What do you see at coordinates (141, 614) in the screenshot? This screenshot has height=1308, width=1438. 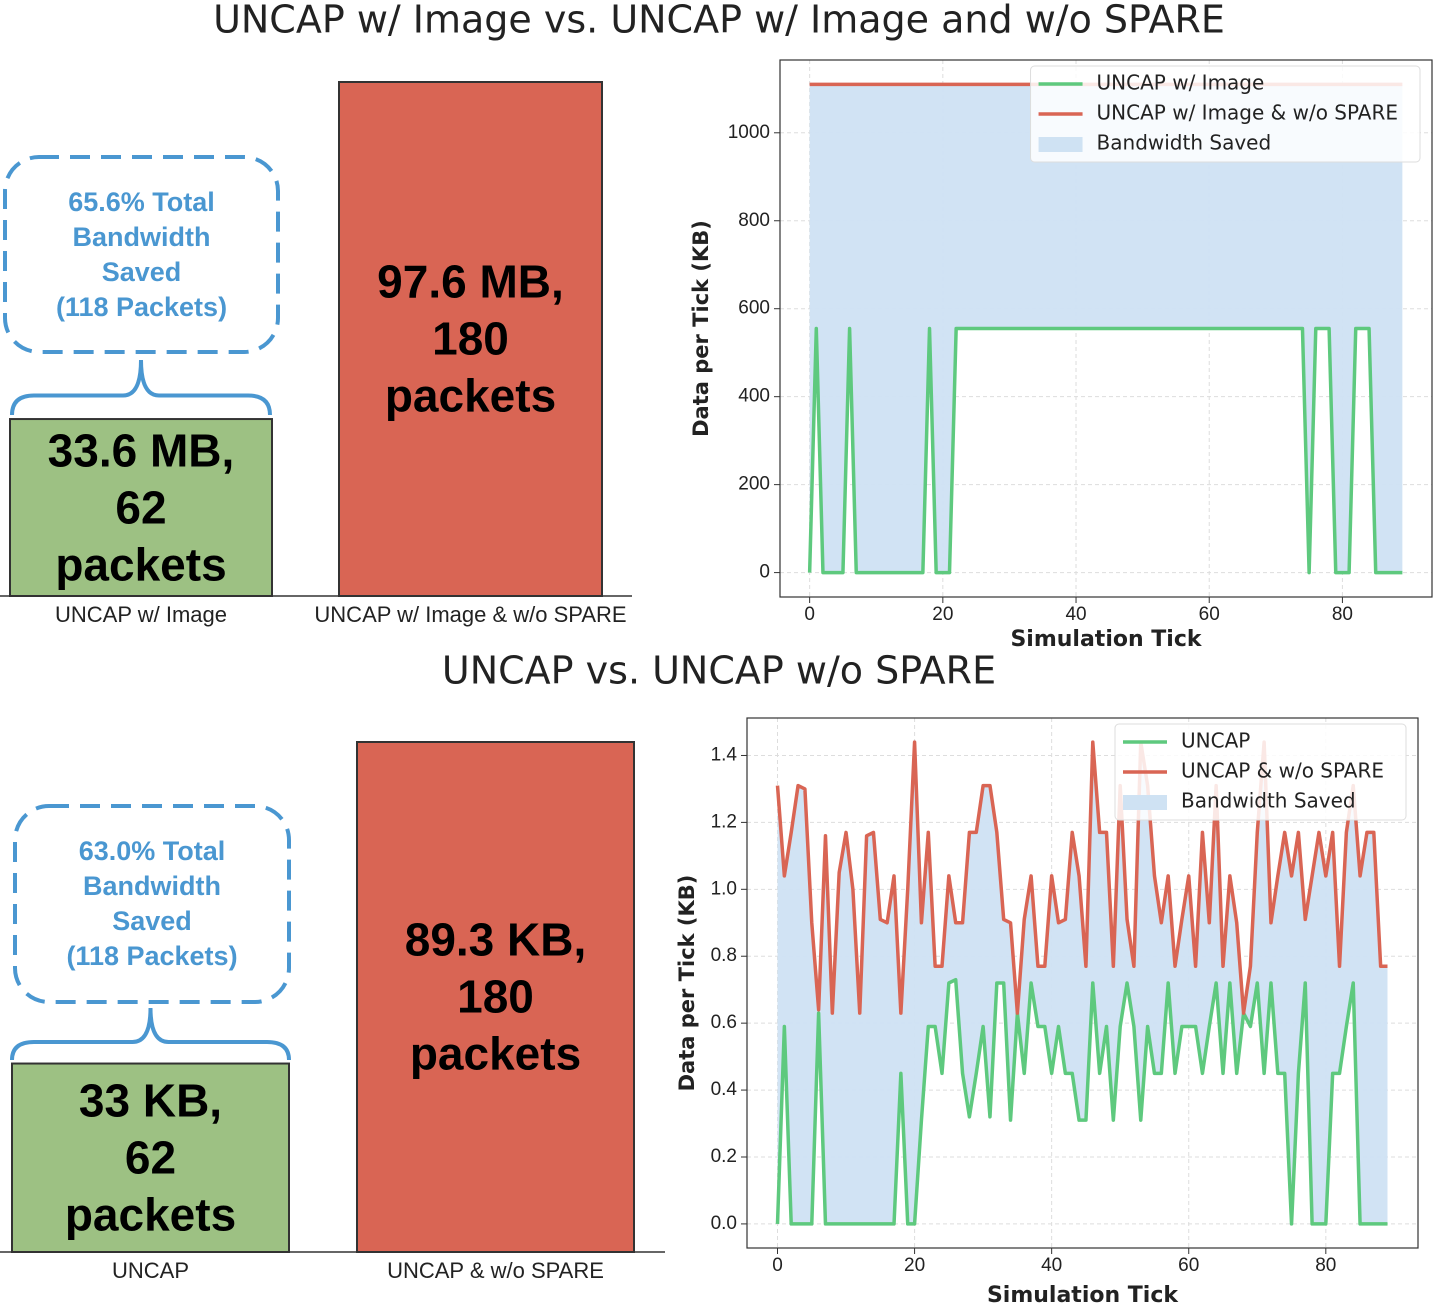 I see `x-tick-label: UNCAP w/ Image` at bounding box center [141, 614].